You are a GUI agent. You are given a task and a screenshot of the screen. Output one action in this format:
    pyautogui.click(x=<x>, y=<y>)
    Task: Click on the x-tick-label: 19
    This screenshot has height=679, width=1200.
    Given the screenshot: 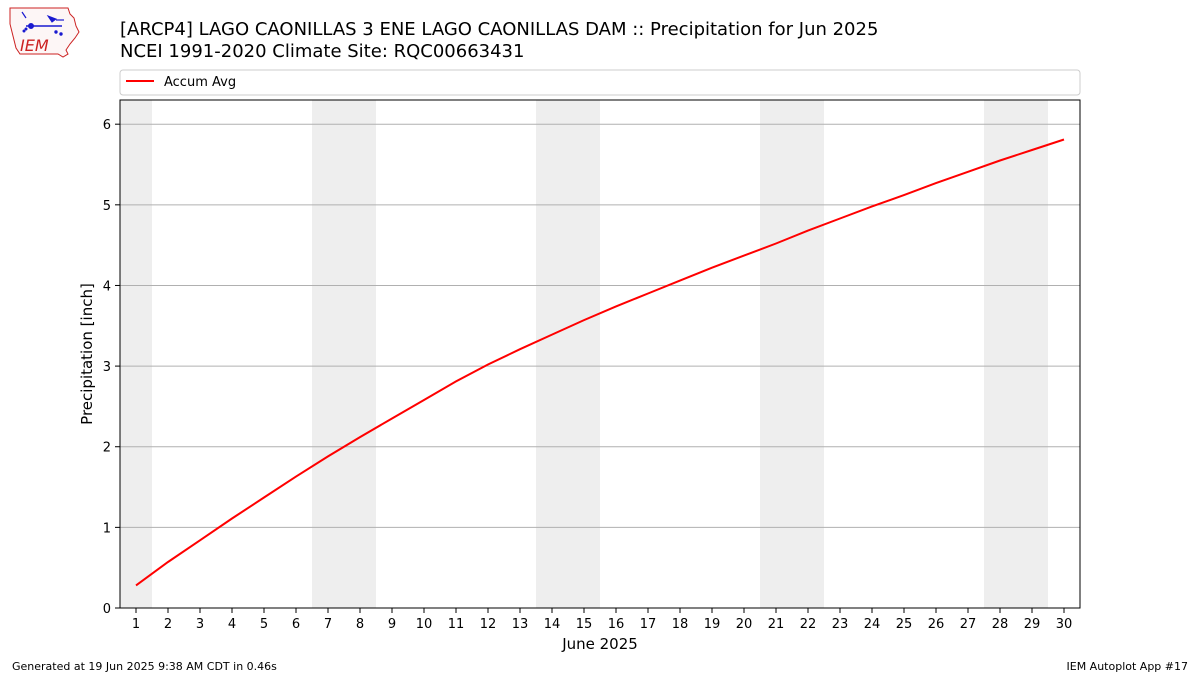 What is the action you would take?
    pyautogui.click(x=712, y=624)
    